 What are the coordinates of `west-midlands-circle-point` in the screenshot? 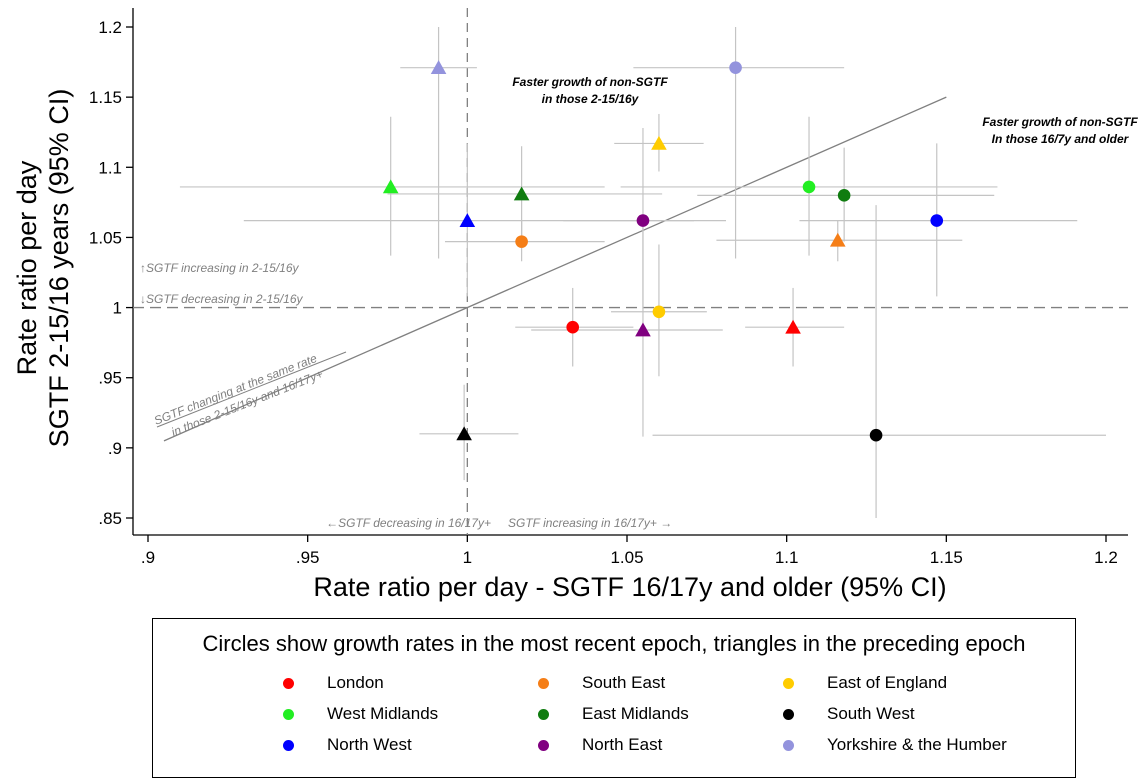 It's located at (809, 187).